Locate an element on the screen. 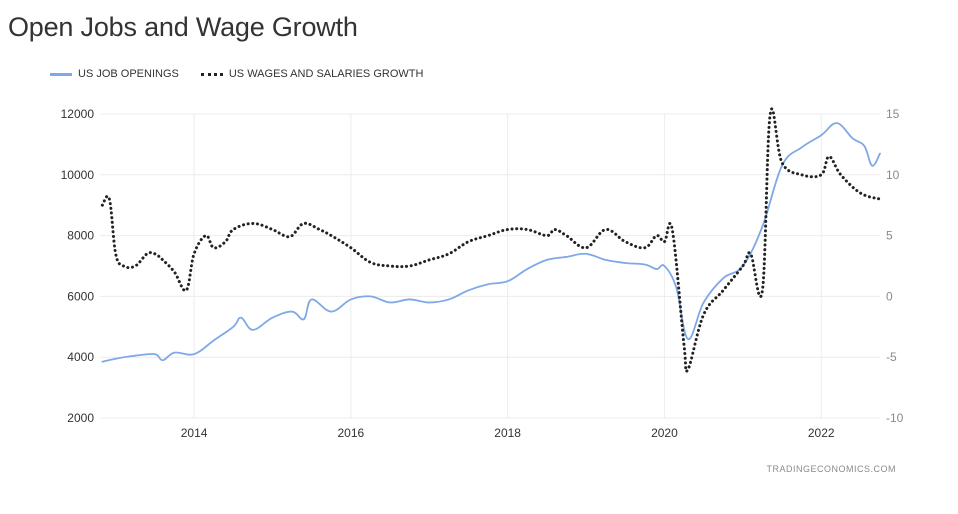 This screenshot has width=958, height=514. y-right-tick-label: 15 is located at coordinates (893, 114).